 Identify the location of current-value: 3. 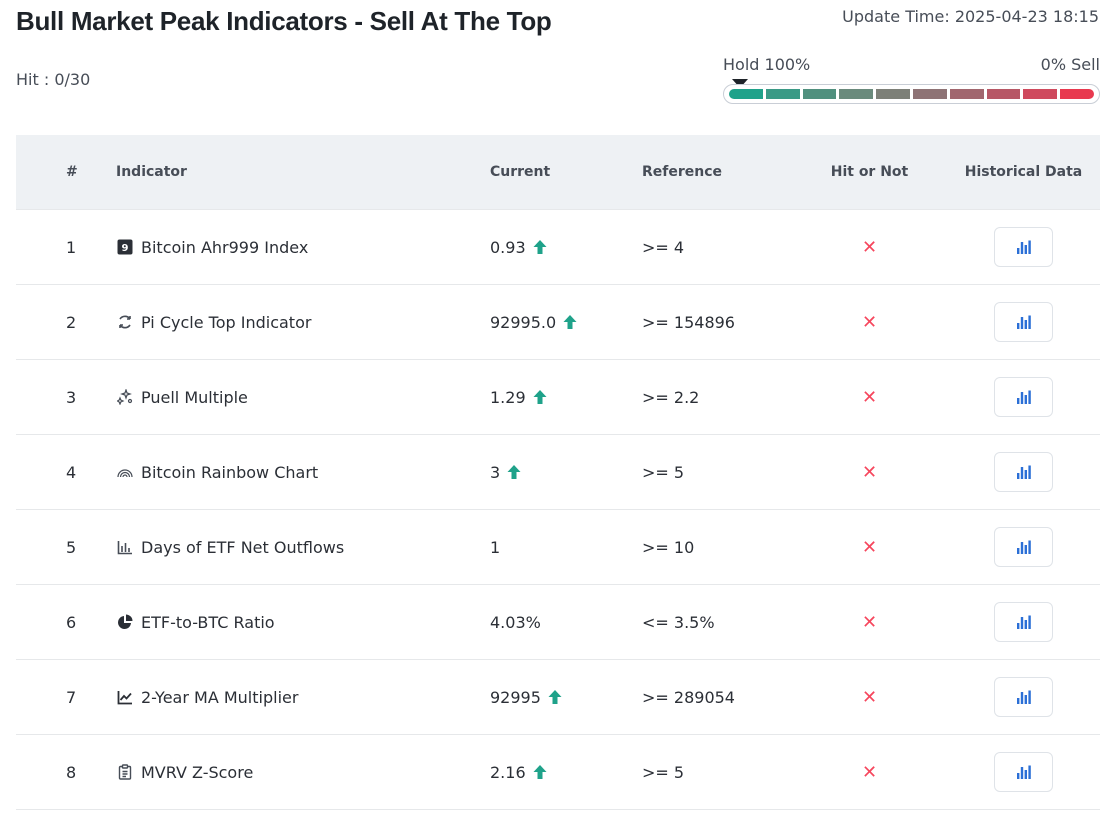
(495, 472).